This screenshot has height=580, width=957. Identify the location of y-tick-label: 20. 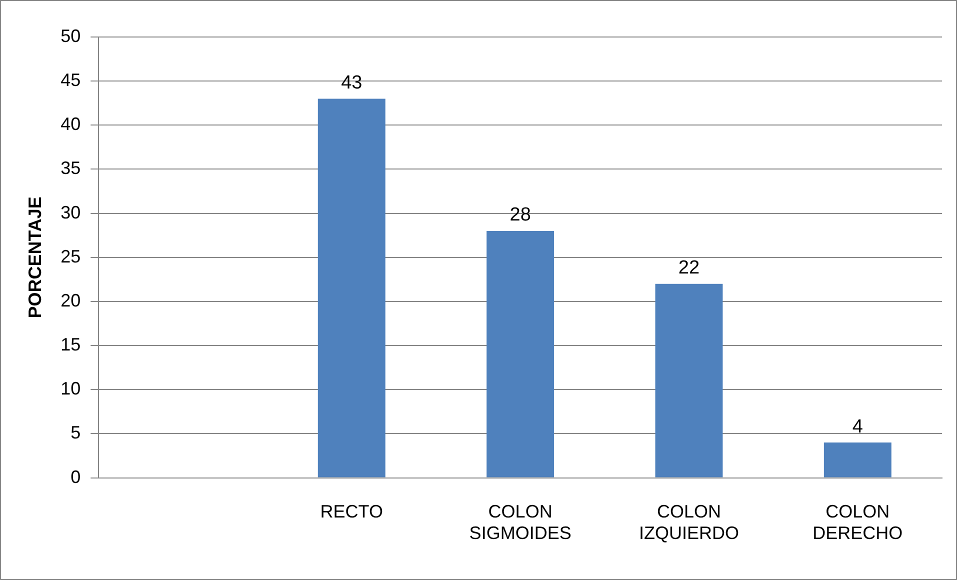
(70, 300).